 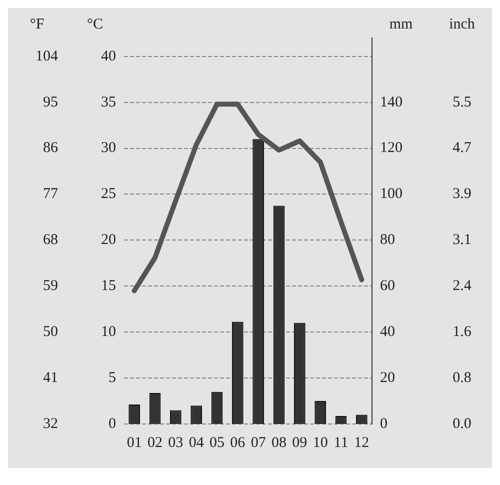 I want to click on x-tick-label: 06, so click(x=238, y=442).